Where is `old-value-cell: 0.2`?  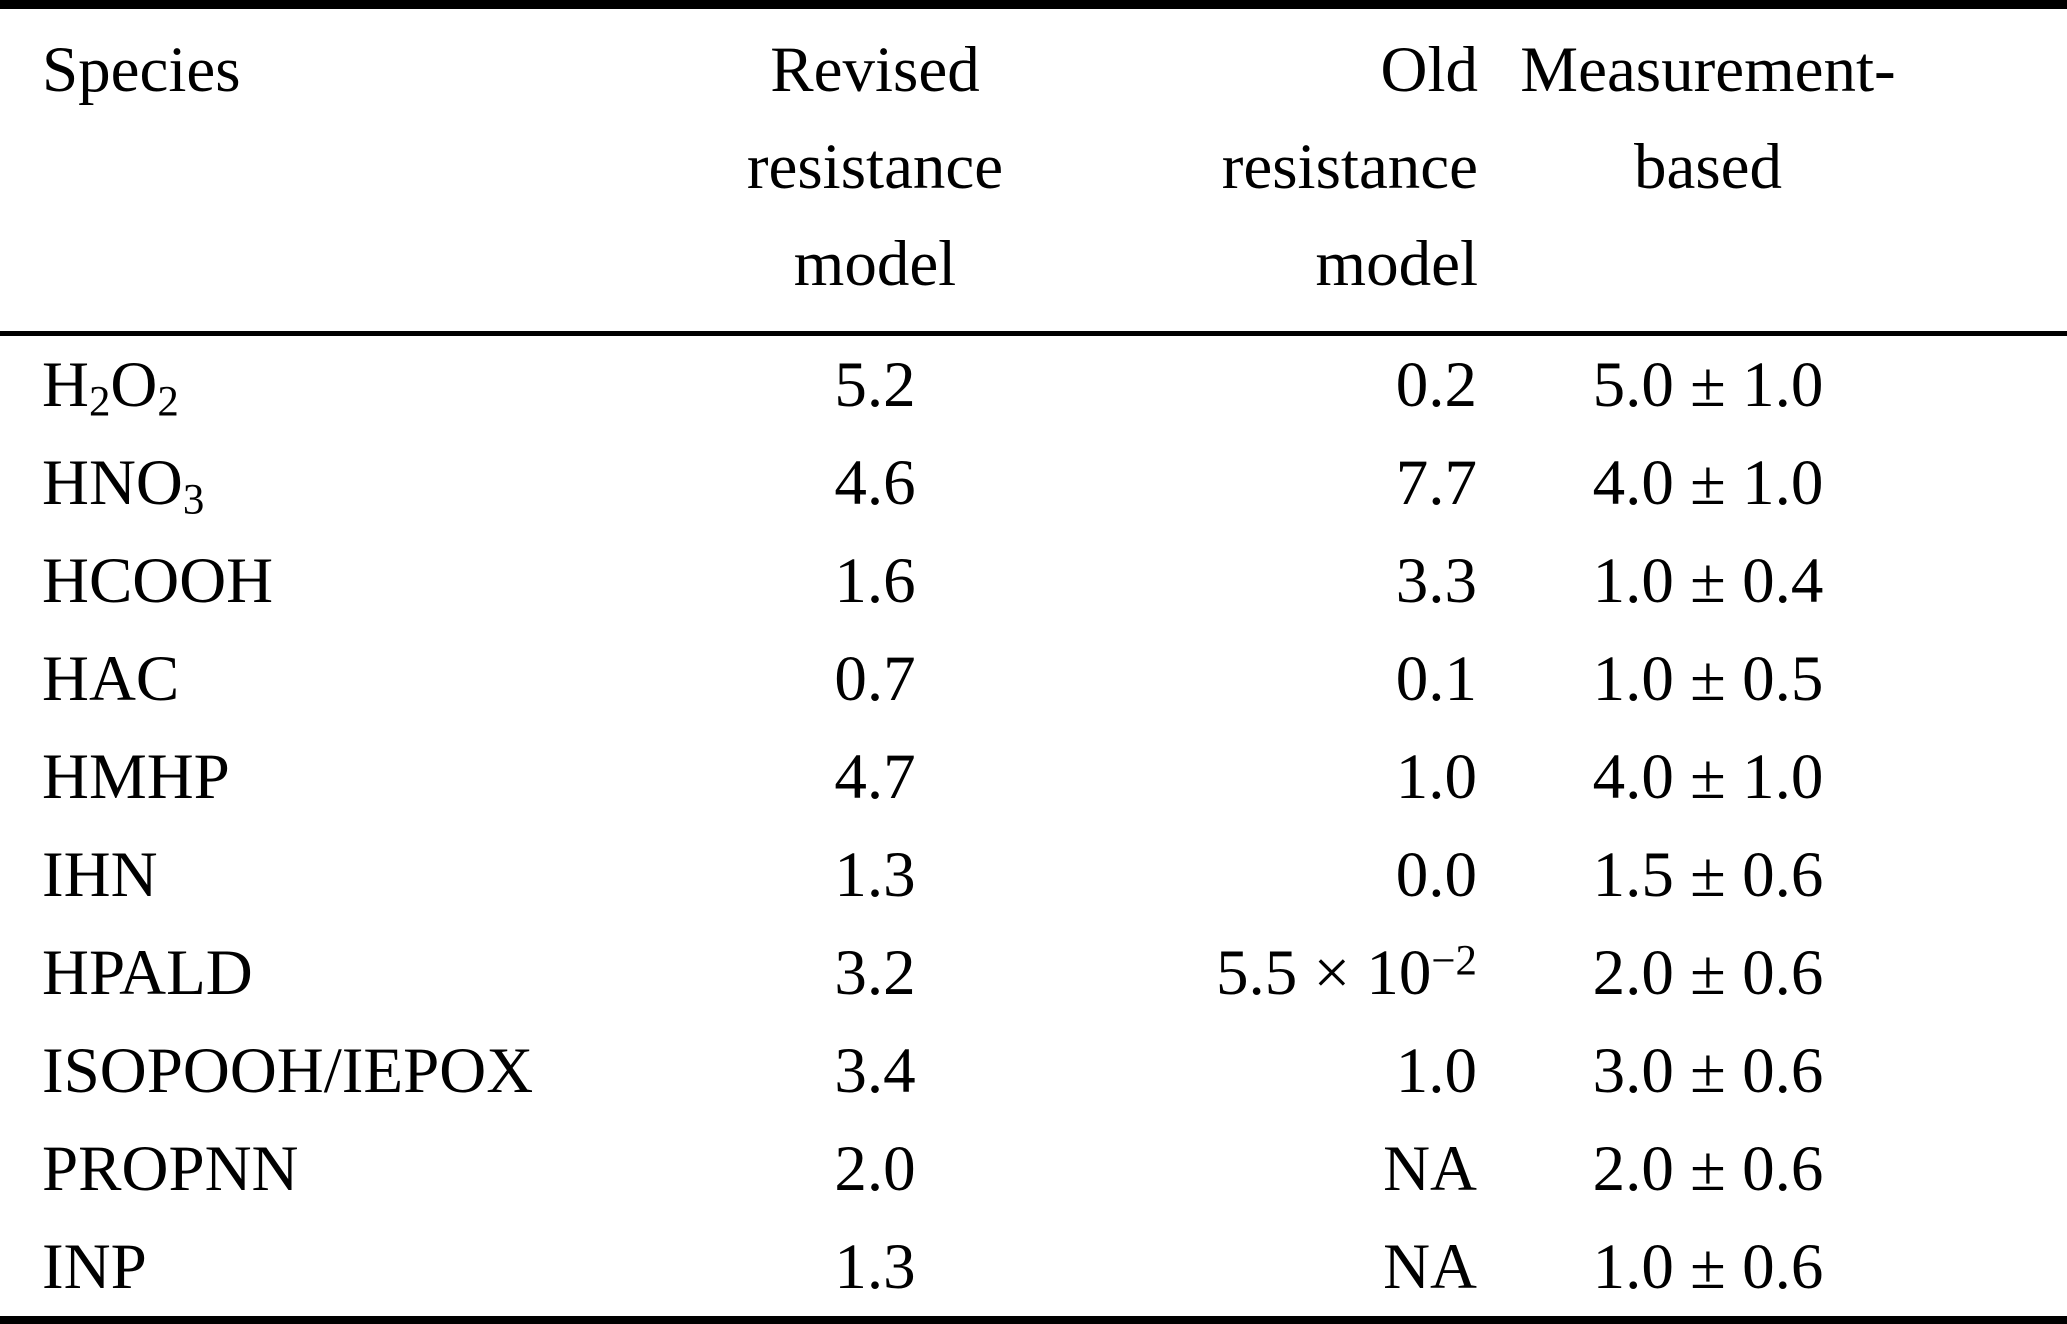 old-value-cell: 0.2 is located at coordinates (1436, 384).